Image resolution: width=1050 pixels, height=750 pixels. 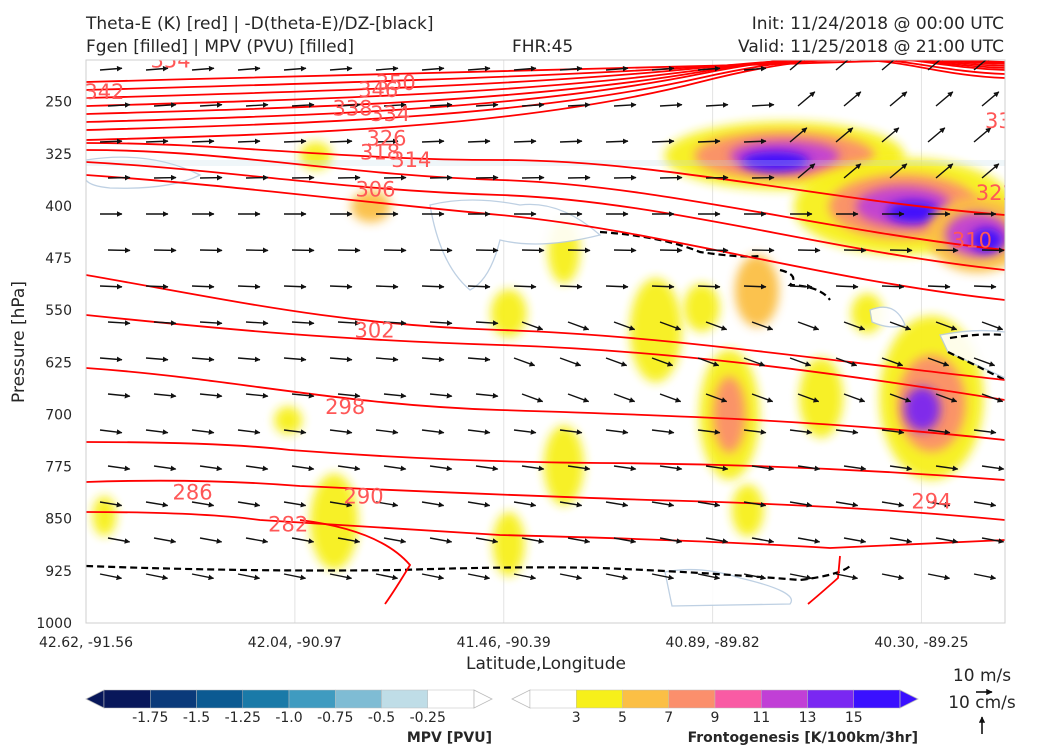 I want to click on mpv-colorbar: -1.75 -1.5 -1.25 -1.0 -0.75 -0.5 -0.25, so click(x=289, y=707).